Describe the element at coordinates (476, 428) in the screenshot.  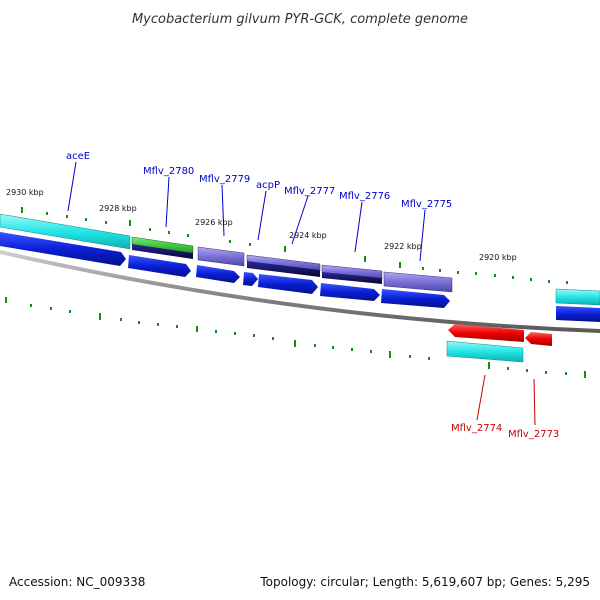
I see `gene-label-mflv-2774: Mflv_2774` at that location.